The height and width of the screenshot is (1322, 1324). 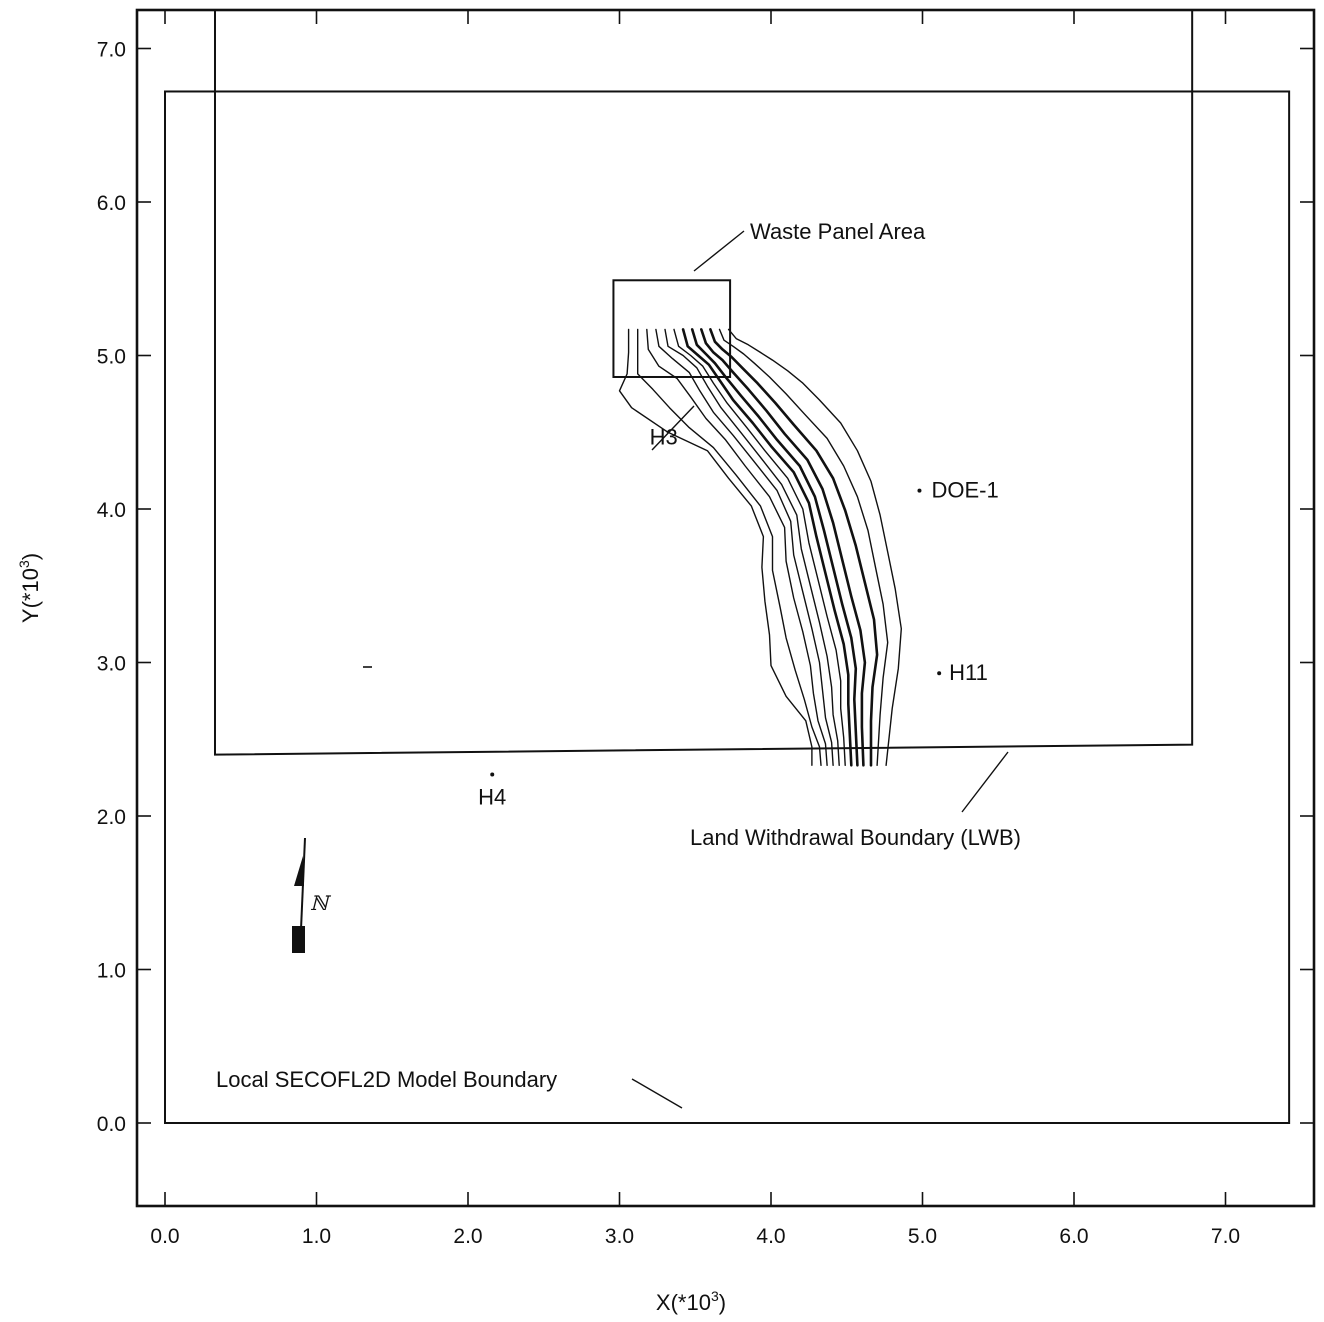 I want to click on well-label: DOE-1, so click(x=964, y=490).